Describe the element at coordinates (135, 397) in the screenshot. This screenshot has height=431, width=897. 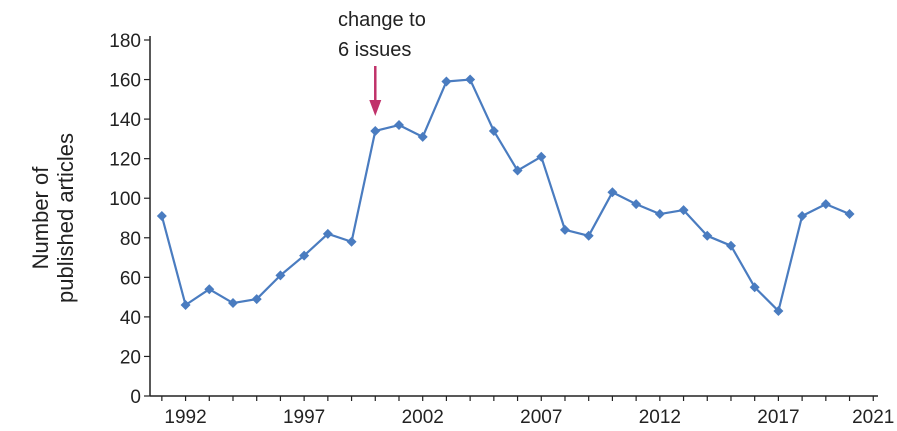
I see `y-tick-label: 0` at that location.